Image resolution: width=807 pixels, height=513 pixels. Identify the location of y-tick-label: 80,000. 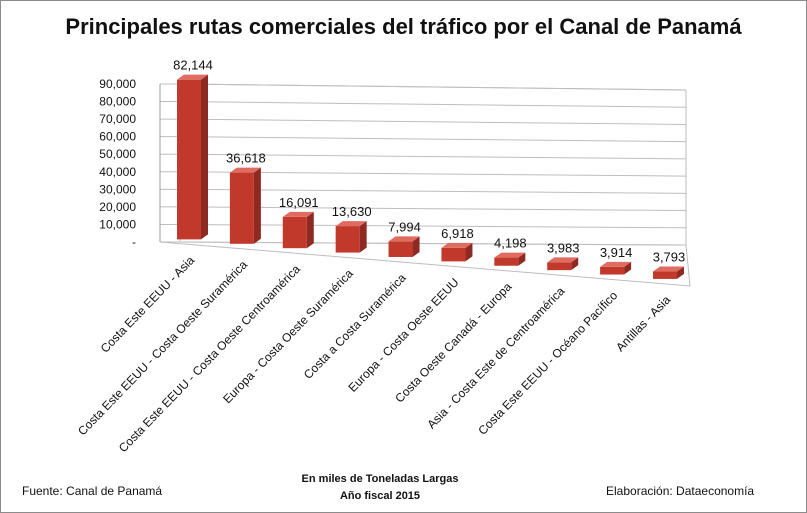
(117, 102).